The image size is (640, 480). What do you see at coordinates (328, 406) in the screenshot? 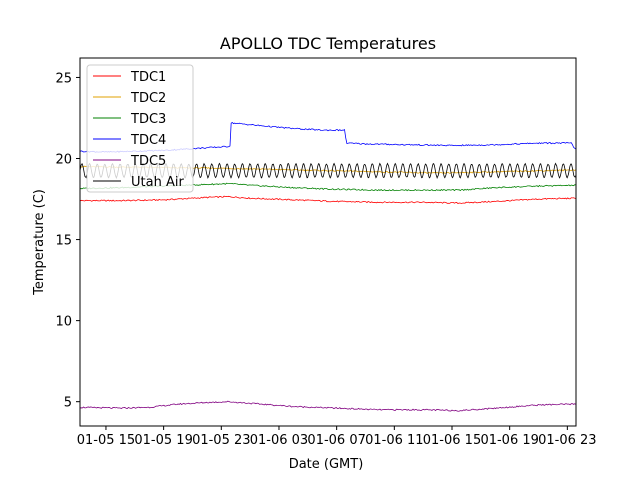
I see `series-line-tdc5` at bounding box center [328, 406].